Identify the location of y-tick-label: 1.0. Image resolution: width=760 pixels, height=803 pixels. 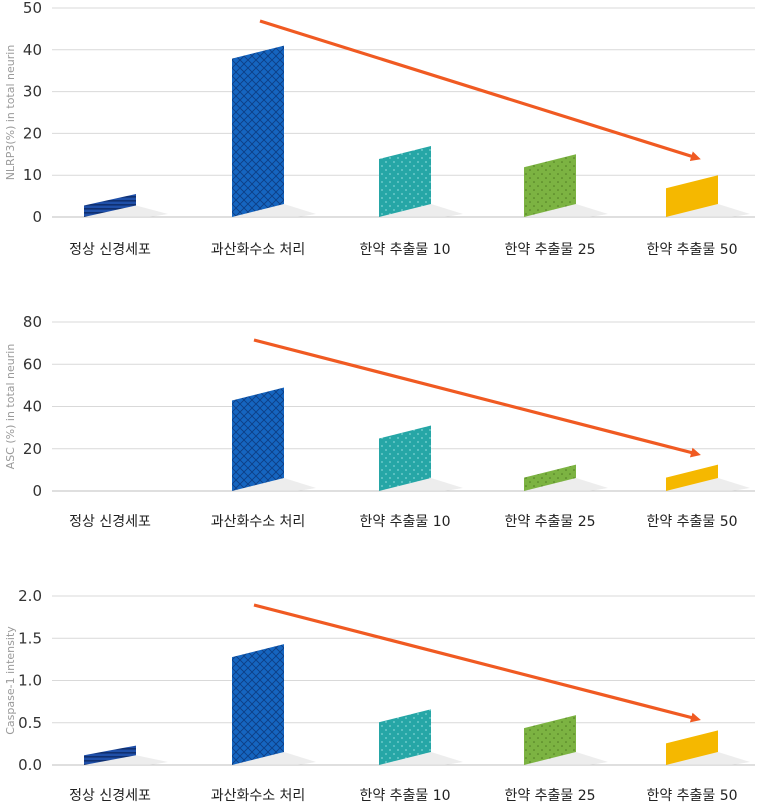
(30, 681).